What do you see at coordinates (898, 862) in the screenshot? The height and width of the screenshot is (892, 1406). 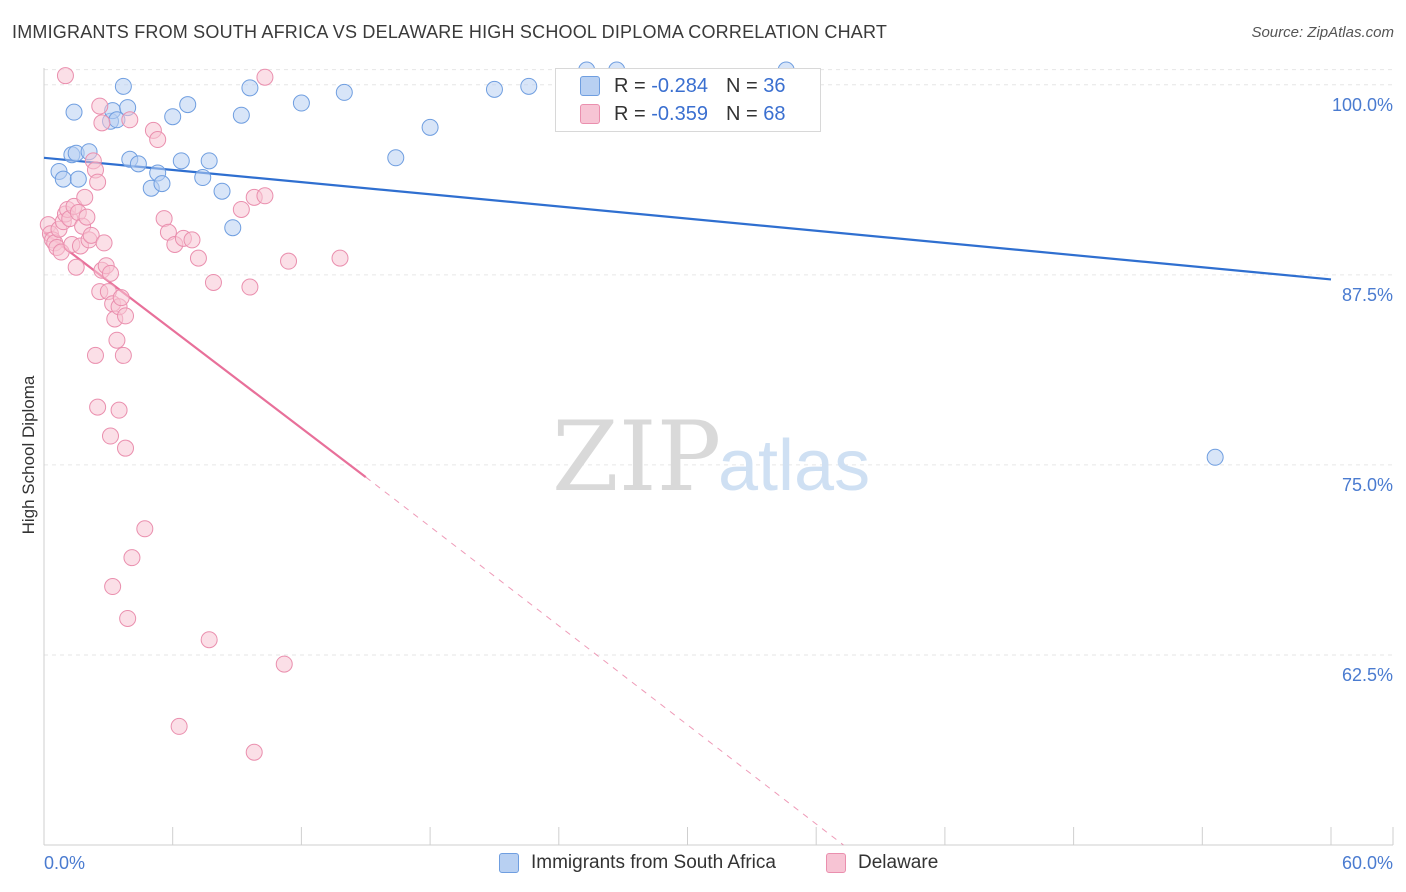 I see `legend-label-delaware: Delaware` at bounding box center [898, 862].